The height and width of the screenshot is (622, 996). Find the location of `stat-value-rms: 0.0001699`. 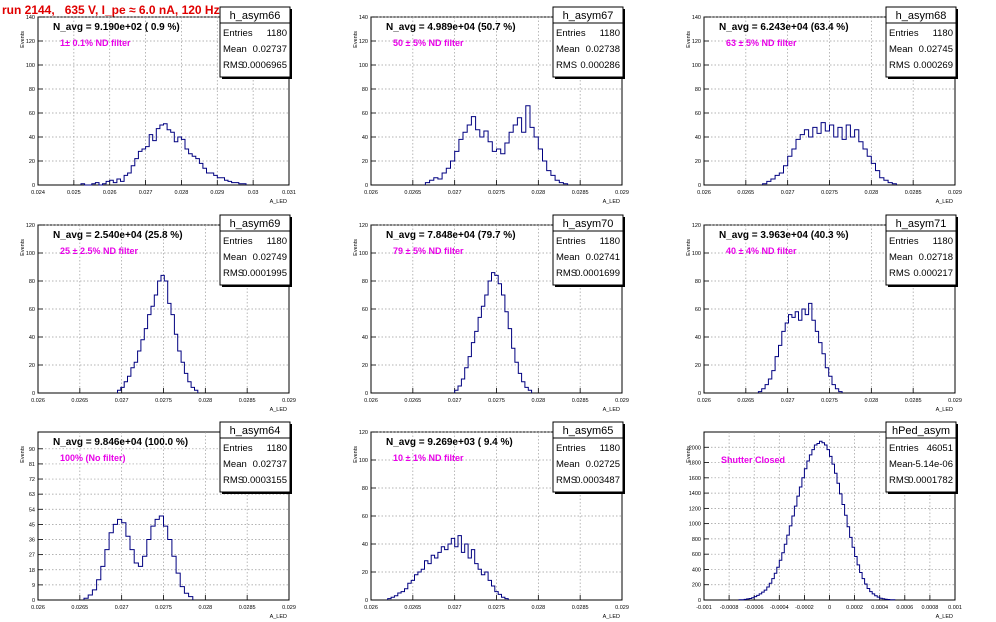

stat-value-rms: 0.0001699 is located at coordinates (597, 273).